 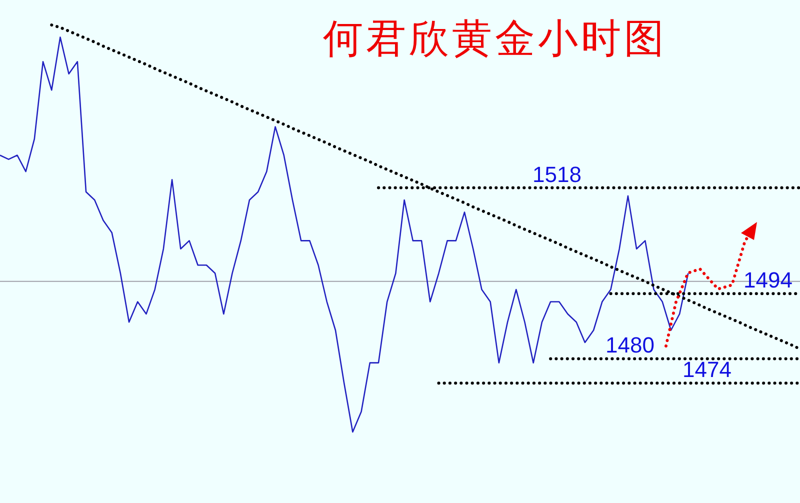 What do you see at coordinates (495, 39) in the screenshot?
I see `chart-title: 何君欣黄金小时图` at bounding box center [495, 39].